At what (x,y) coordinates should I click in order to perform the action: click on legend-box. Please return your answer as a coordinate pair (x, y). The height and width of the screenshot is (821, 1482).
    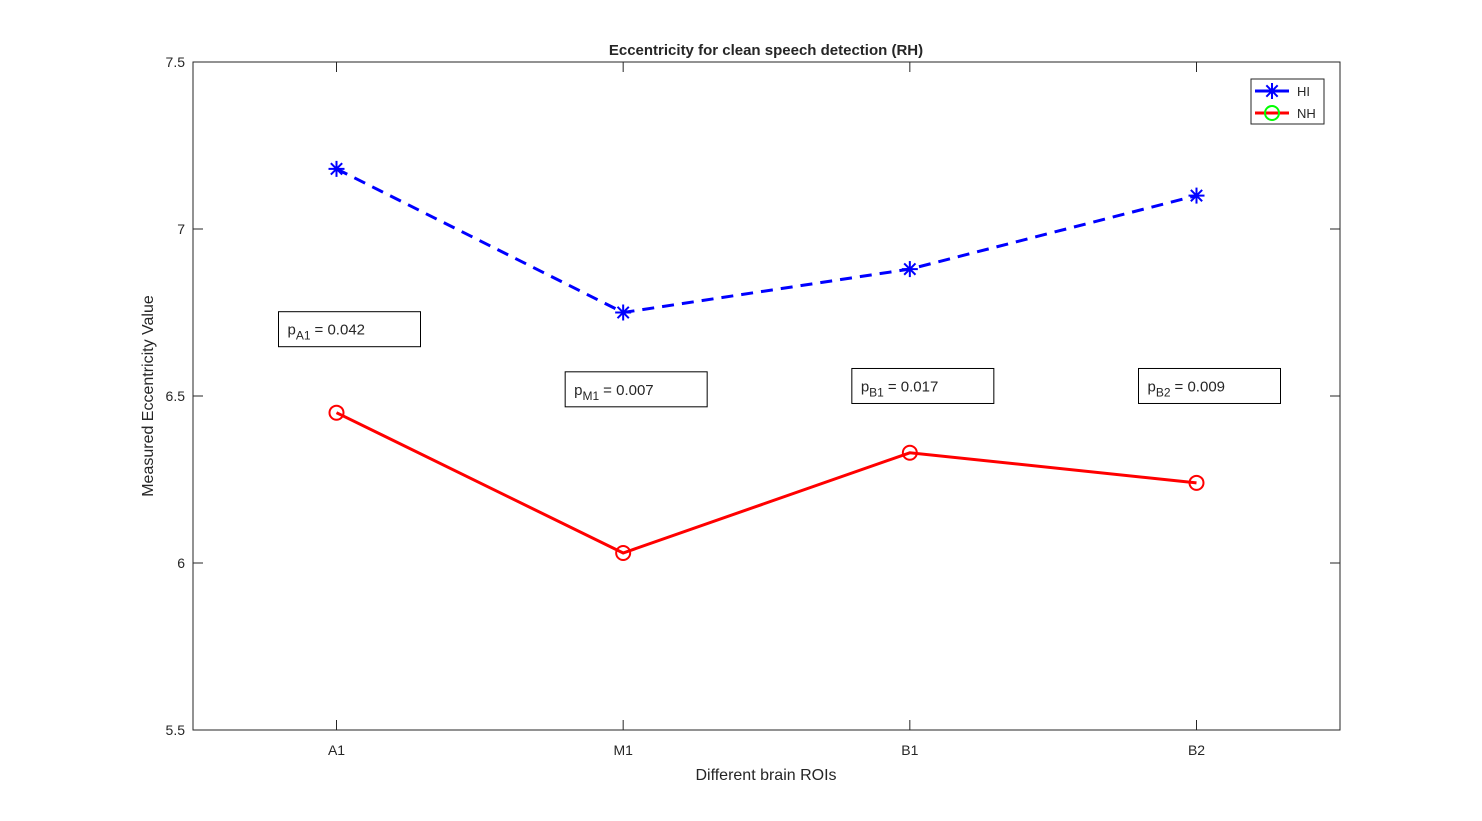
    Looking at the image, I should click on (1287, 101).